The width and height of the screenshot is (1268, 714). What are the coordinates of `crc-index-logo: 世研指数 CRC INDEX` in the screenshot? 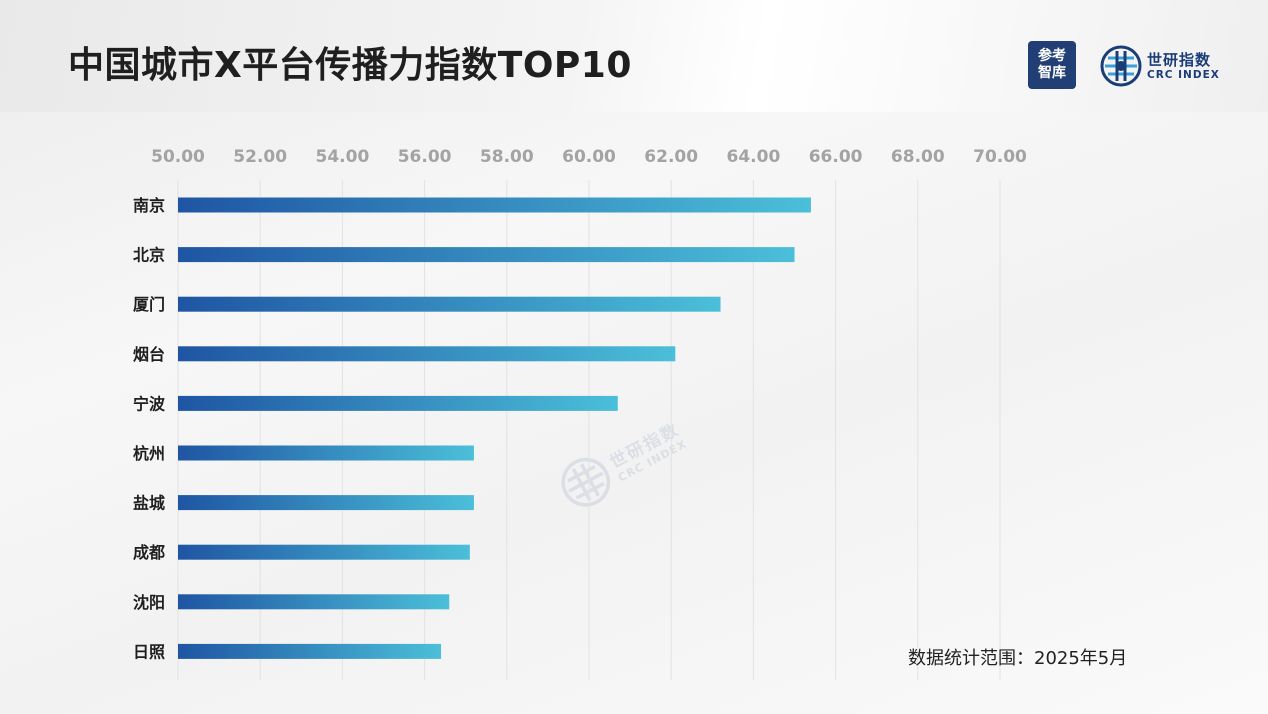 It's located at (1165, 66).